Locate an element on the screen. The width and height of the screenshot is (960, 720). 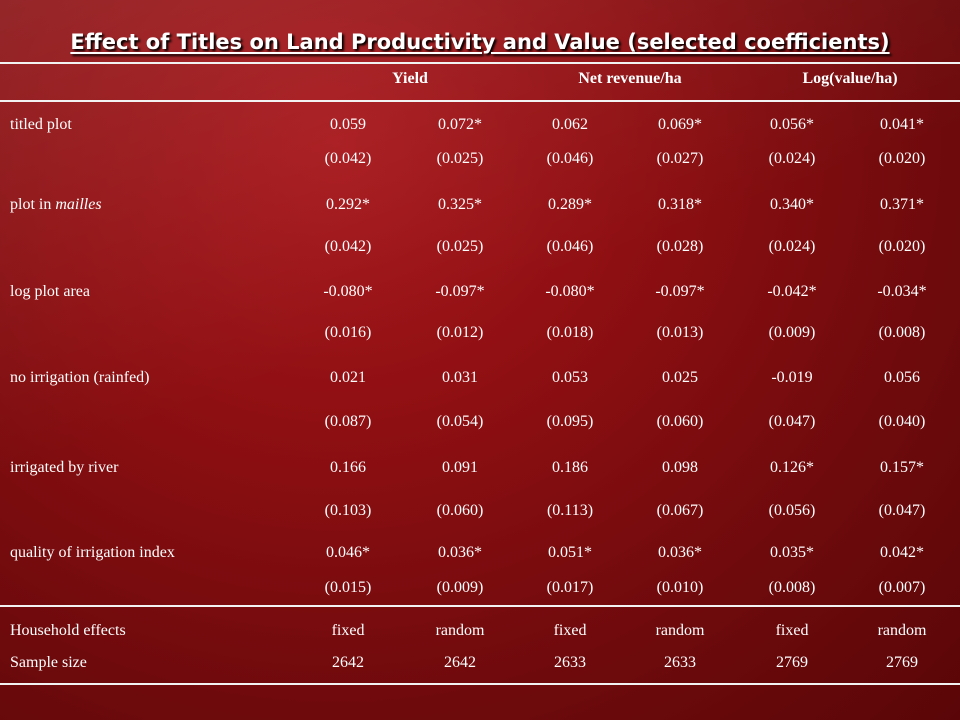
coef-cell: 0.126* is located at coordinates (792, 467).